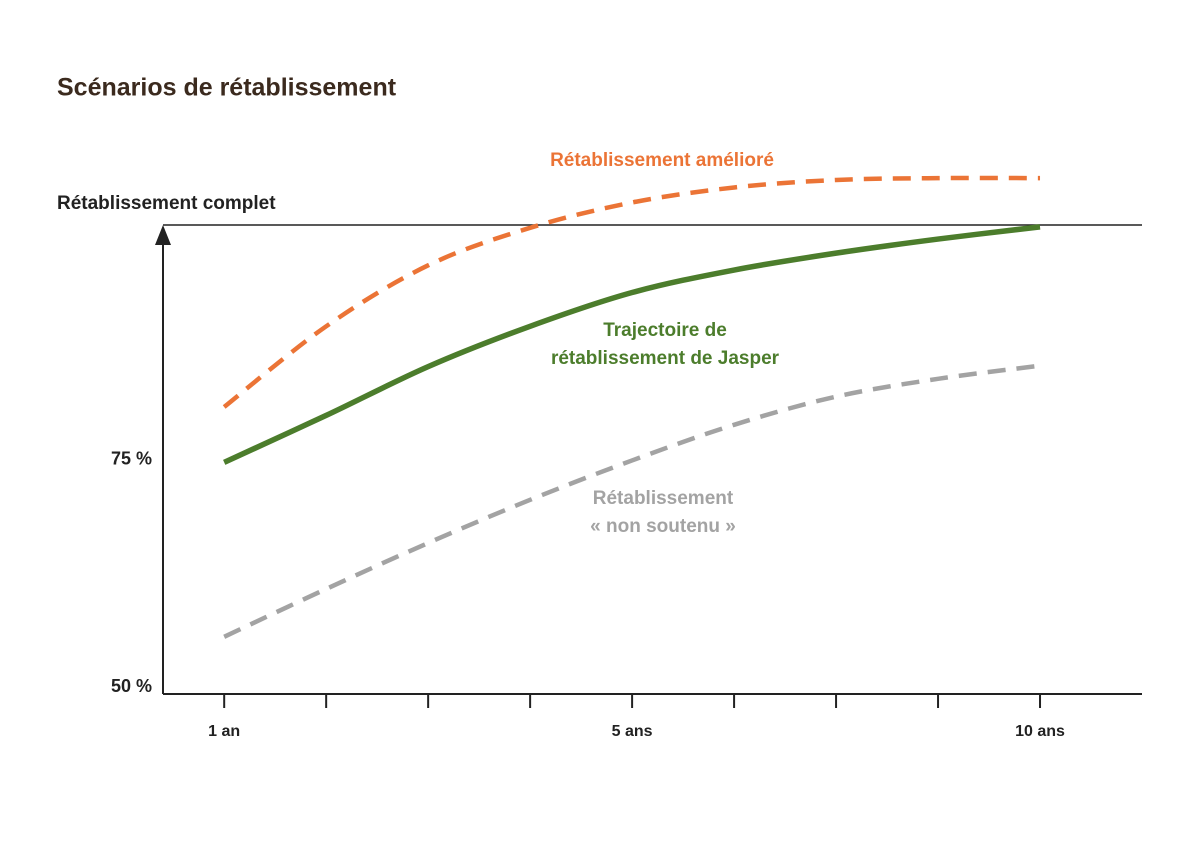 This screenshot has height=852, width=1200. Describe the element at coordinates (224, 731) in the screenshot. I see `x-tick-label: 1 an` at that location.